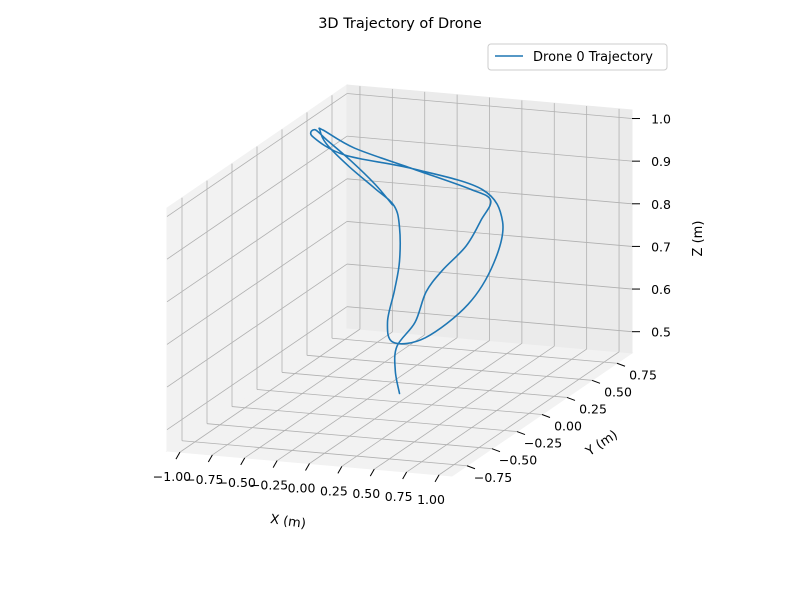 The width and height of the screenshot is (800, 600). What do you see at coordinates (661, 161) in the screenshot?
I see `tick-label: 0.9` at bounding box center [661, 161].